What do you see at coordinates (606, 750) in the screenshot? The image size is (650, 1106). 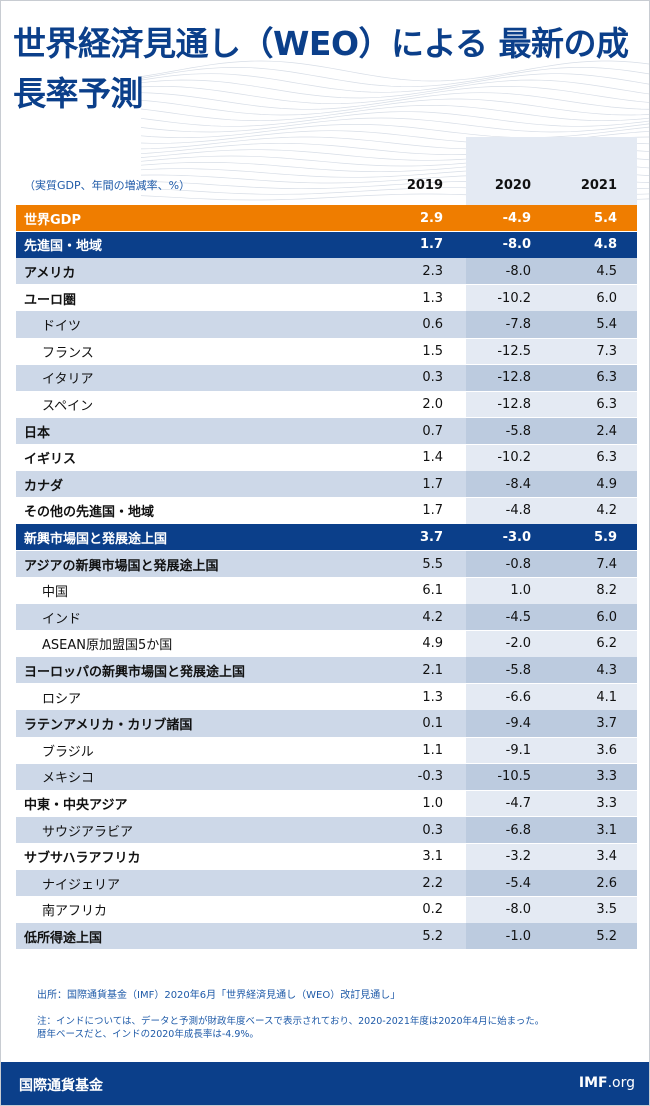 I see `value-2021: 3.6` at bounding box center [606, 750].